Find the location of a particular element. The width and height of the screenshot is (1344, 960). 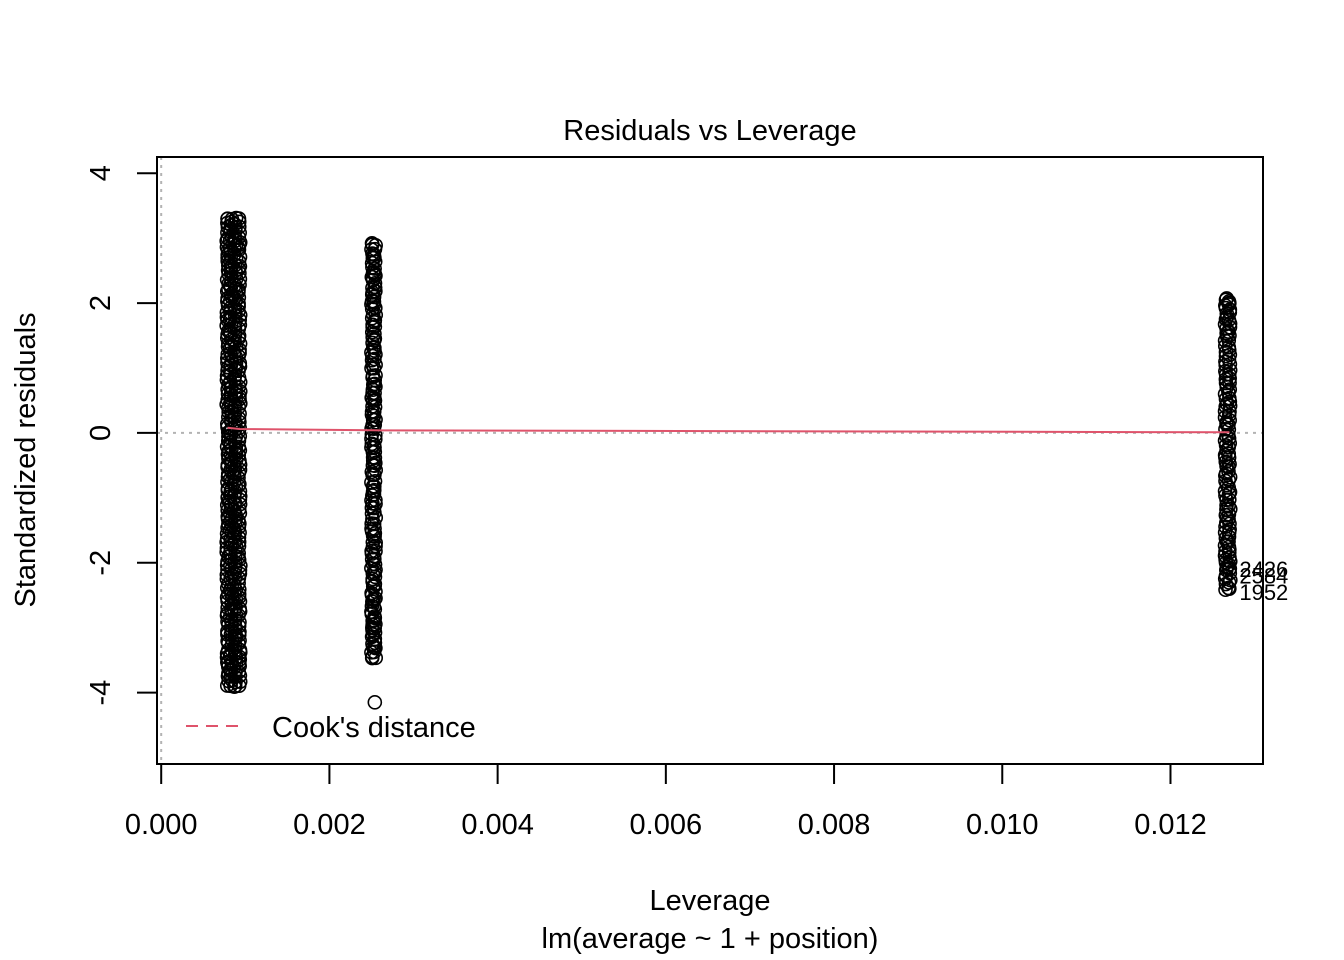

smoother-line is located at coordinates (728, 430).